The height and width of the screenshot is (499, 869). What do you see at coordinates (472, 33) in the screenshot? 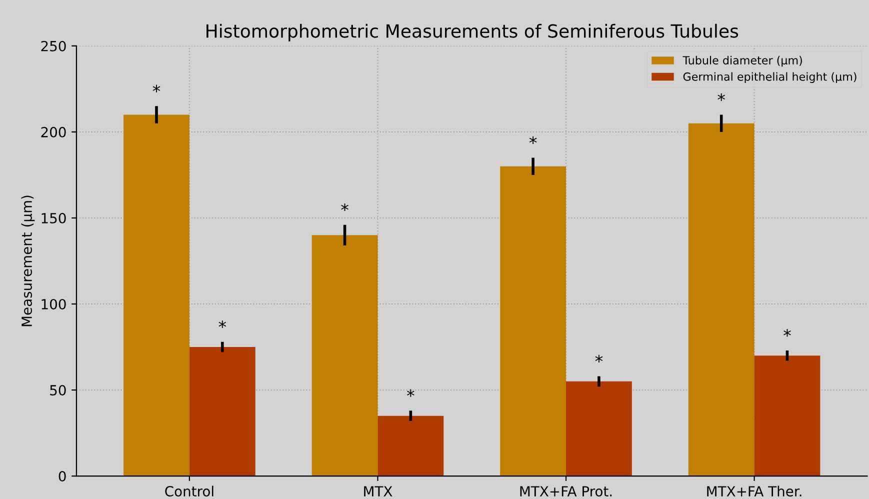
I see `chart-title: Histomorphometric Measurements of Seminiferous Tubules` at bounding box center [472, 33].